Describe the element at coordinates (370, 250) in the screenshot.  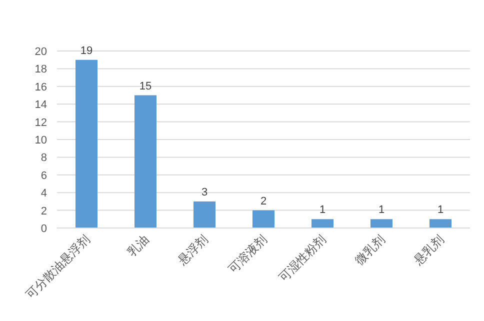
I see `x-tick-label: 微乳剂` at that location.